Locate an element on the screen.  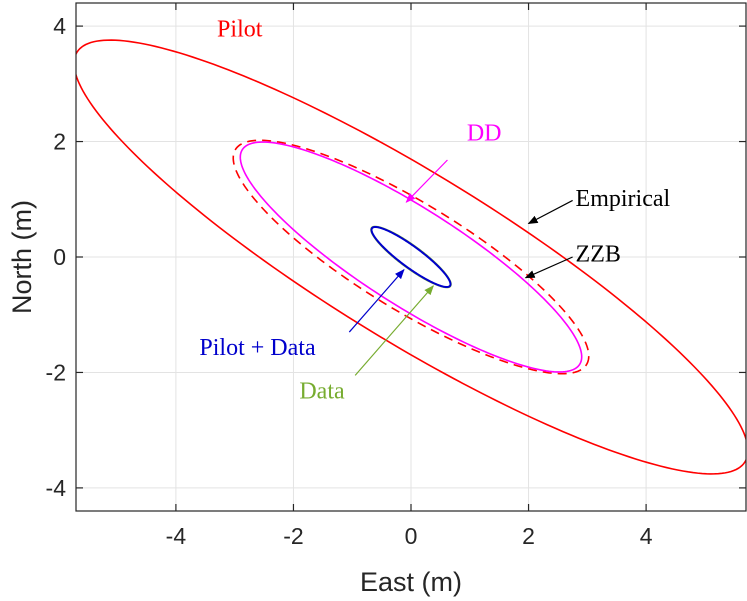
annotation-arrow-pilot-data is located at coordinates (376, 300).